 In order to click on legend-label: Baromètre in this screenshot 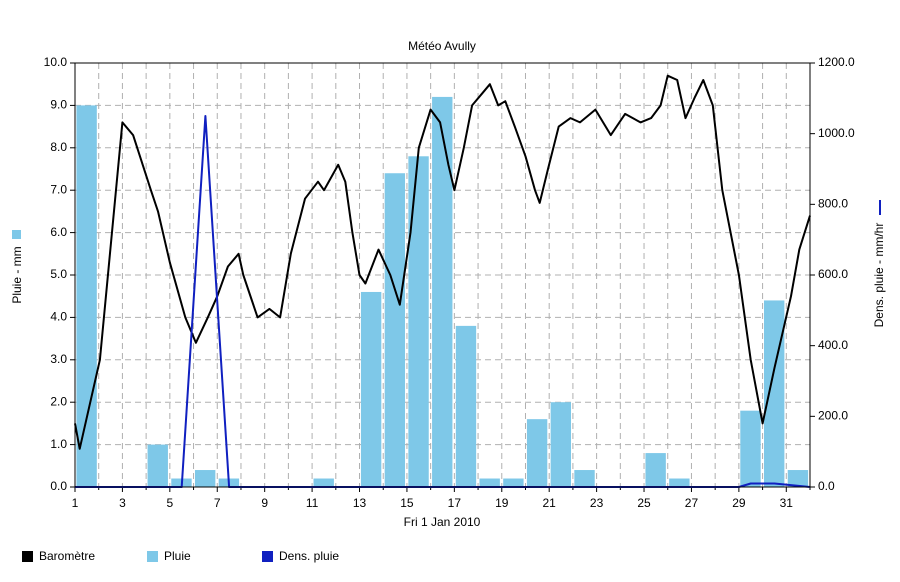, I will do `click(67, 556)`.